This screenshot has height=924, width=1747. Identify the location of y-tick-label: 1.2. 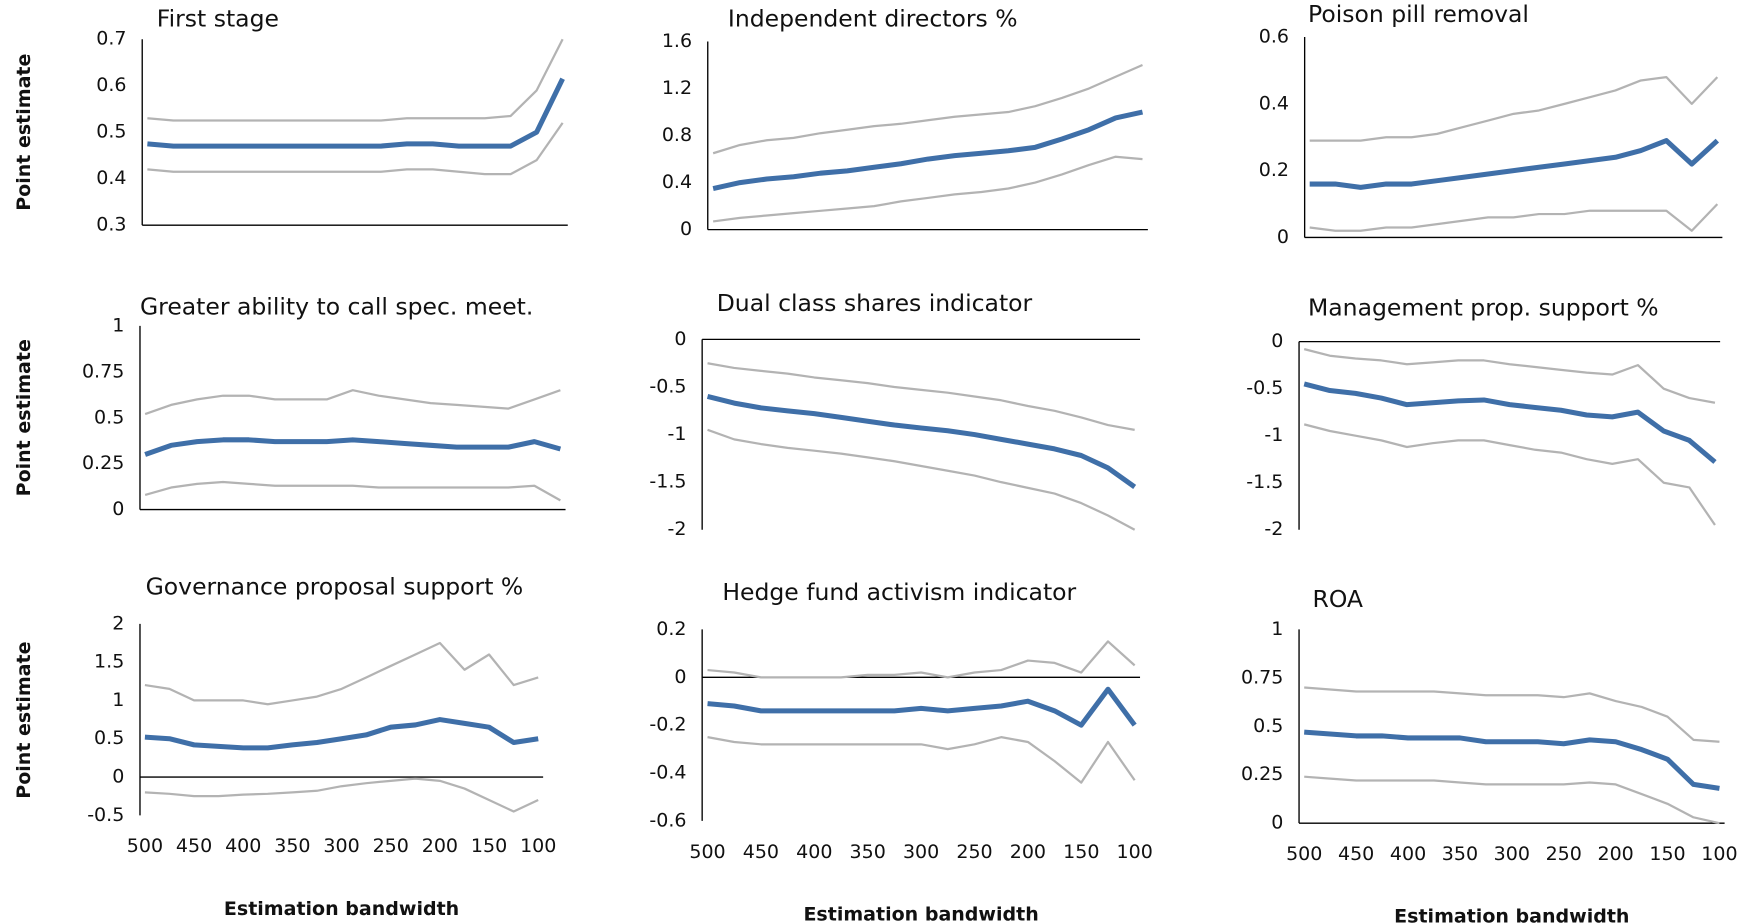
(677, 88).